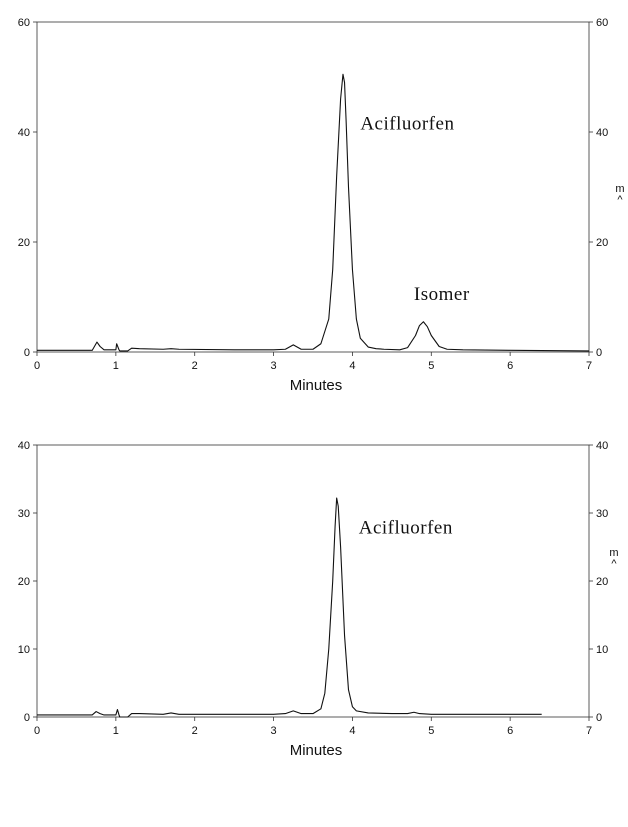 This screenshot has width=628, height=827. Describe the element at coordinates (24, 23) in the screenshot. I see `y-tick-label-left: 60` at that location.